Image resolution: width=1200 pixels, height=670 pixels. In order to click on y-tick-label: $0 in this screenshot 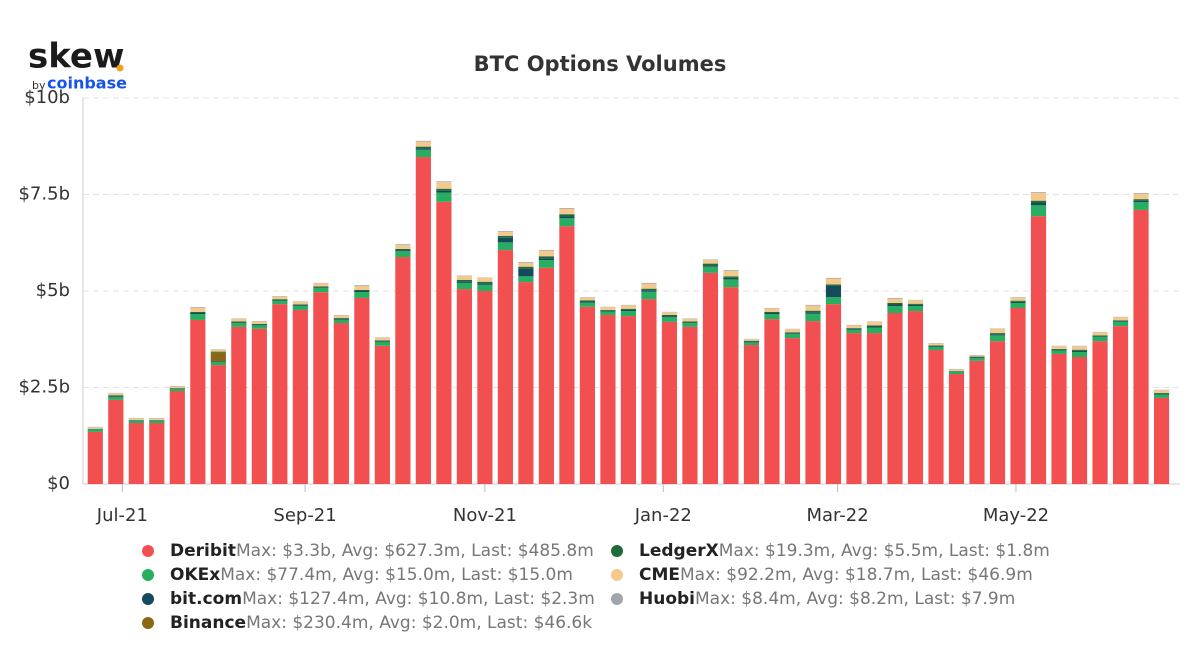, I will do `click(58, 483)`.